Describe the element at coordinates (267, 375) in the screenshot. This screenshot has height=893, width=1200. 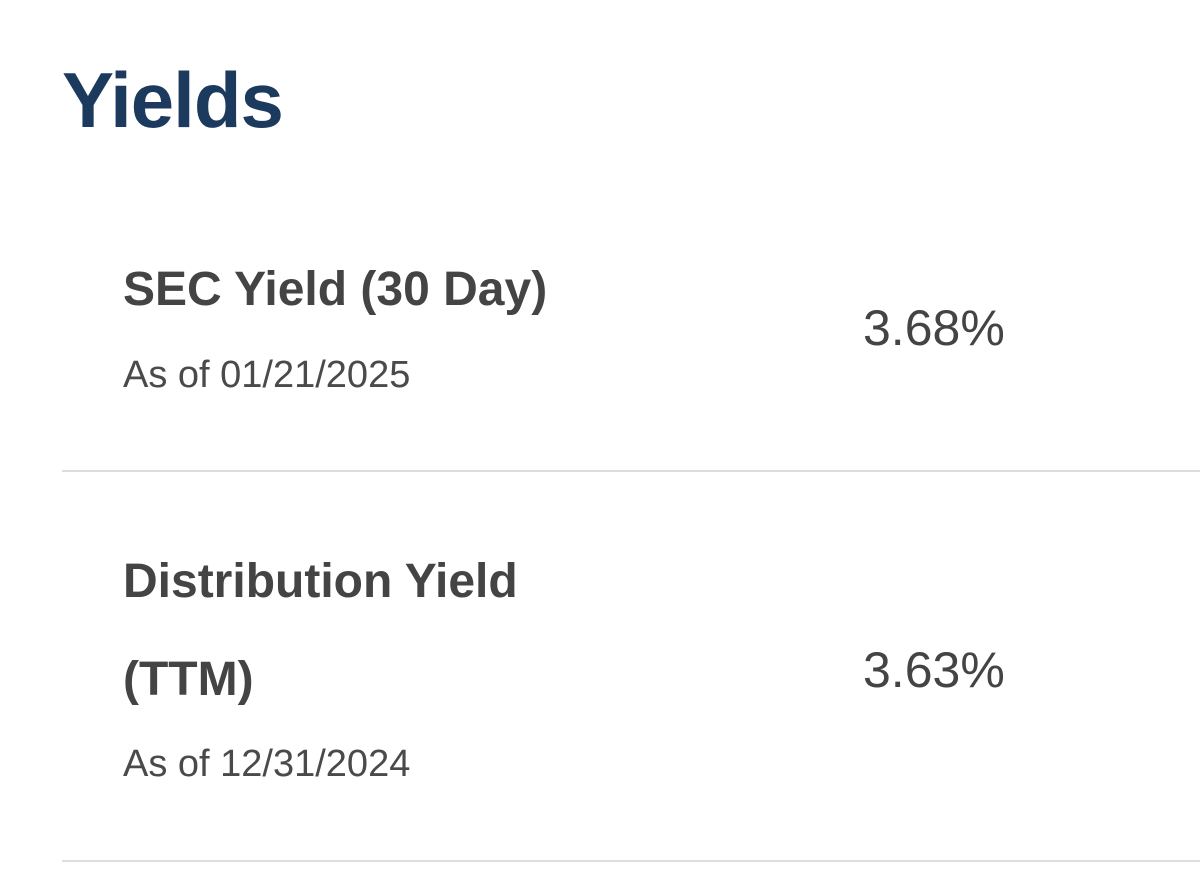
I see `row-date: As of 01/21/2025` at that location.